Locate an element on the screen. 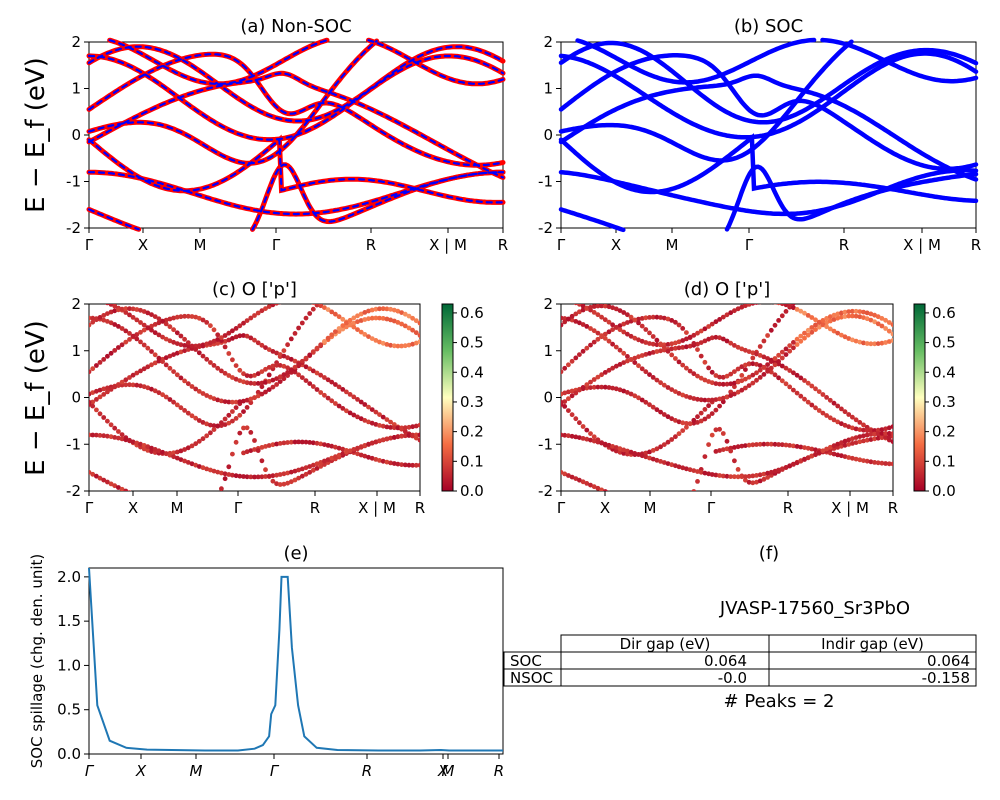 This screenshot has height=800, width=1000. x-tick-label: R is located at coordinates (844, 245).